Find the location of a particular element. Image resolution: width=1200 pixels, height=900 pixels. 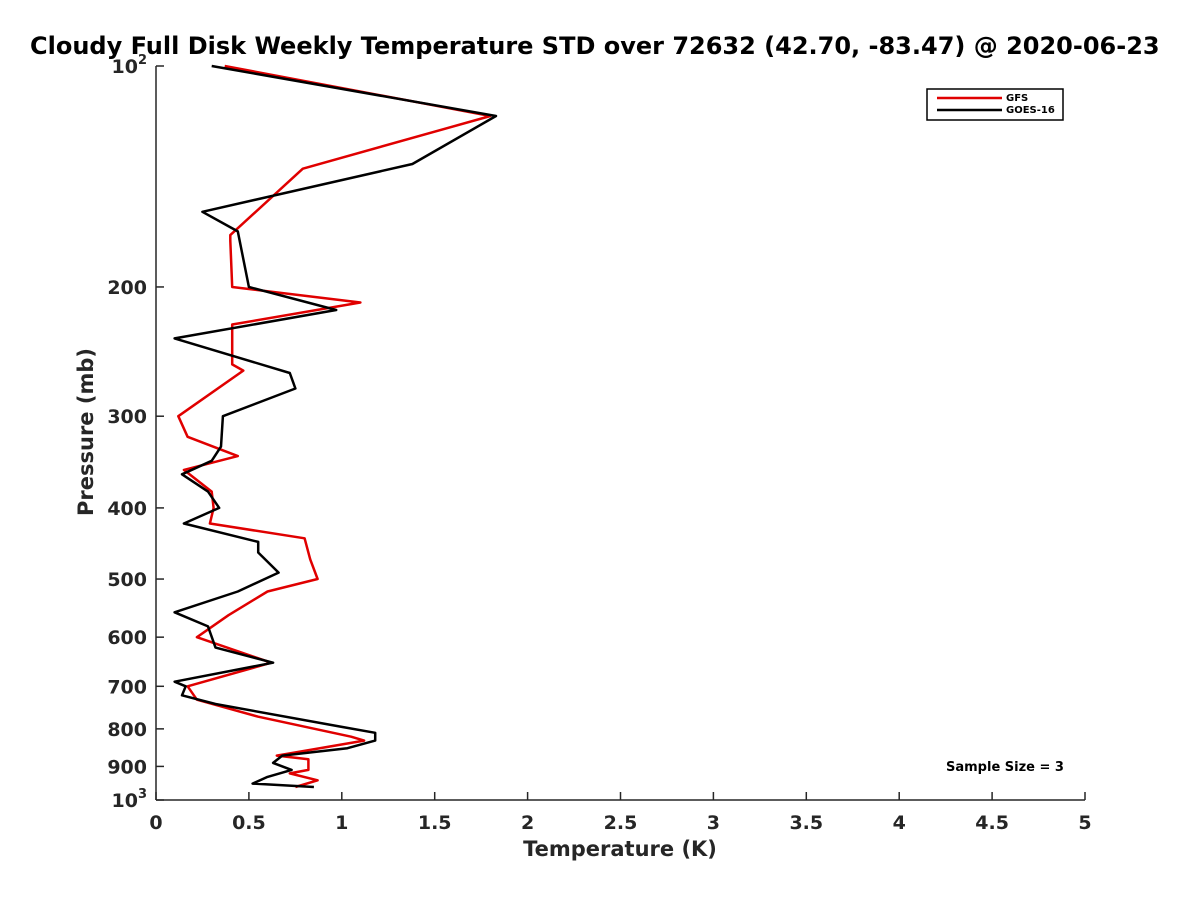

x-tick-label: 1.5 is located at coordinates (435, 823).